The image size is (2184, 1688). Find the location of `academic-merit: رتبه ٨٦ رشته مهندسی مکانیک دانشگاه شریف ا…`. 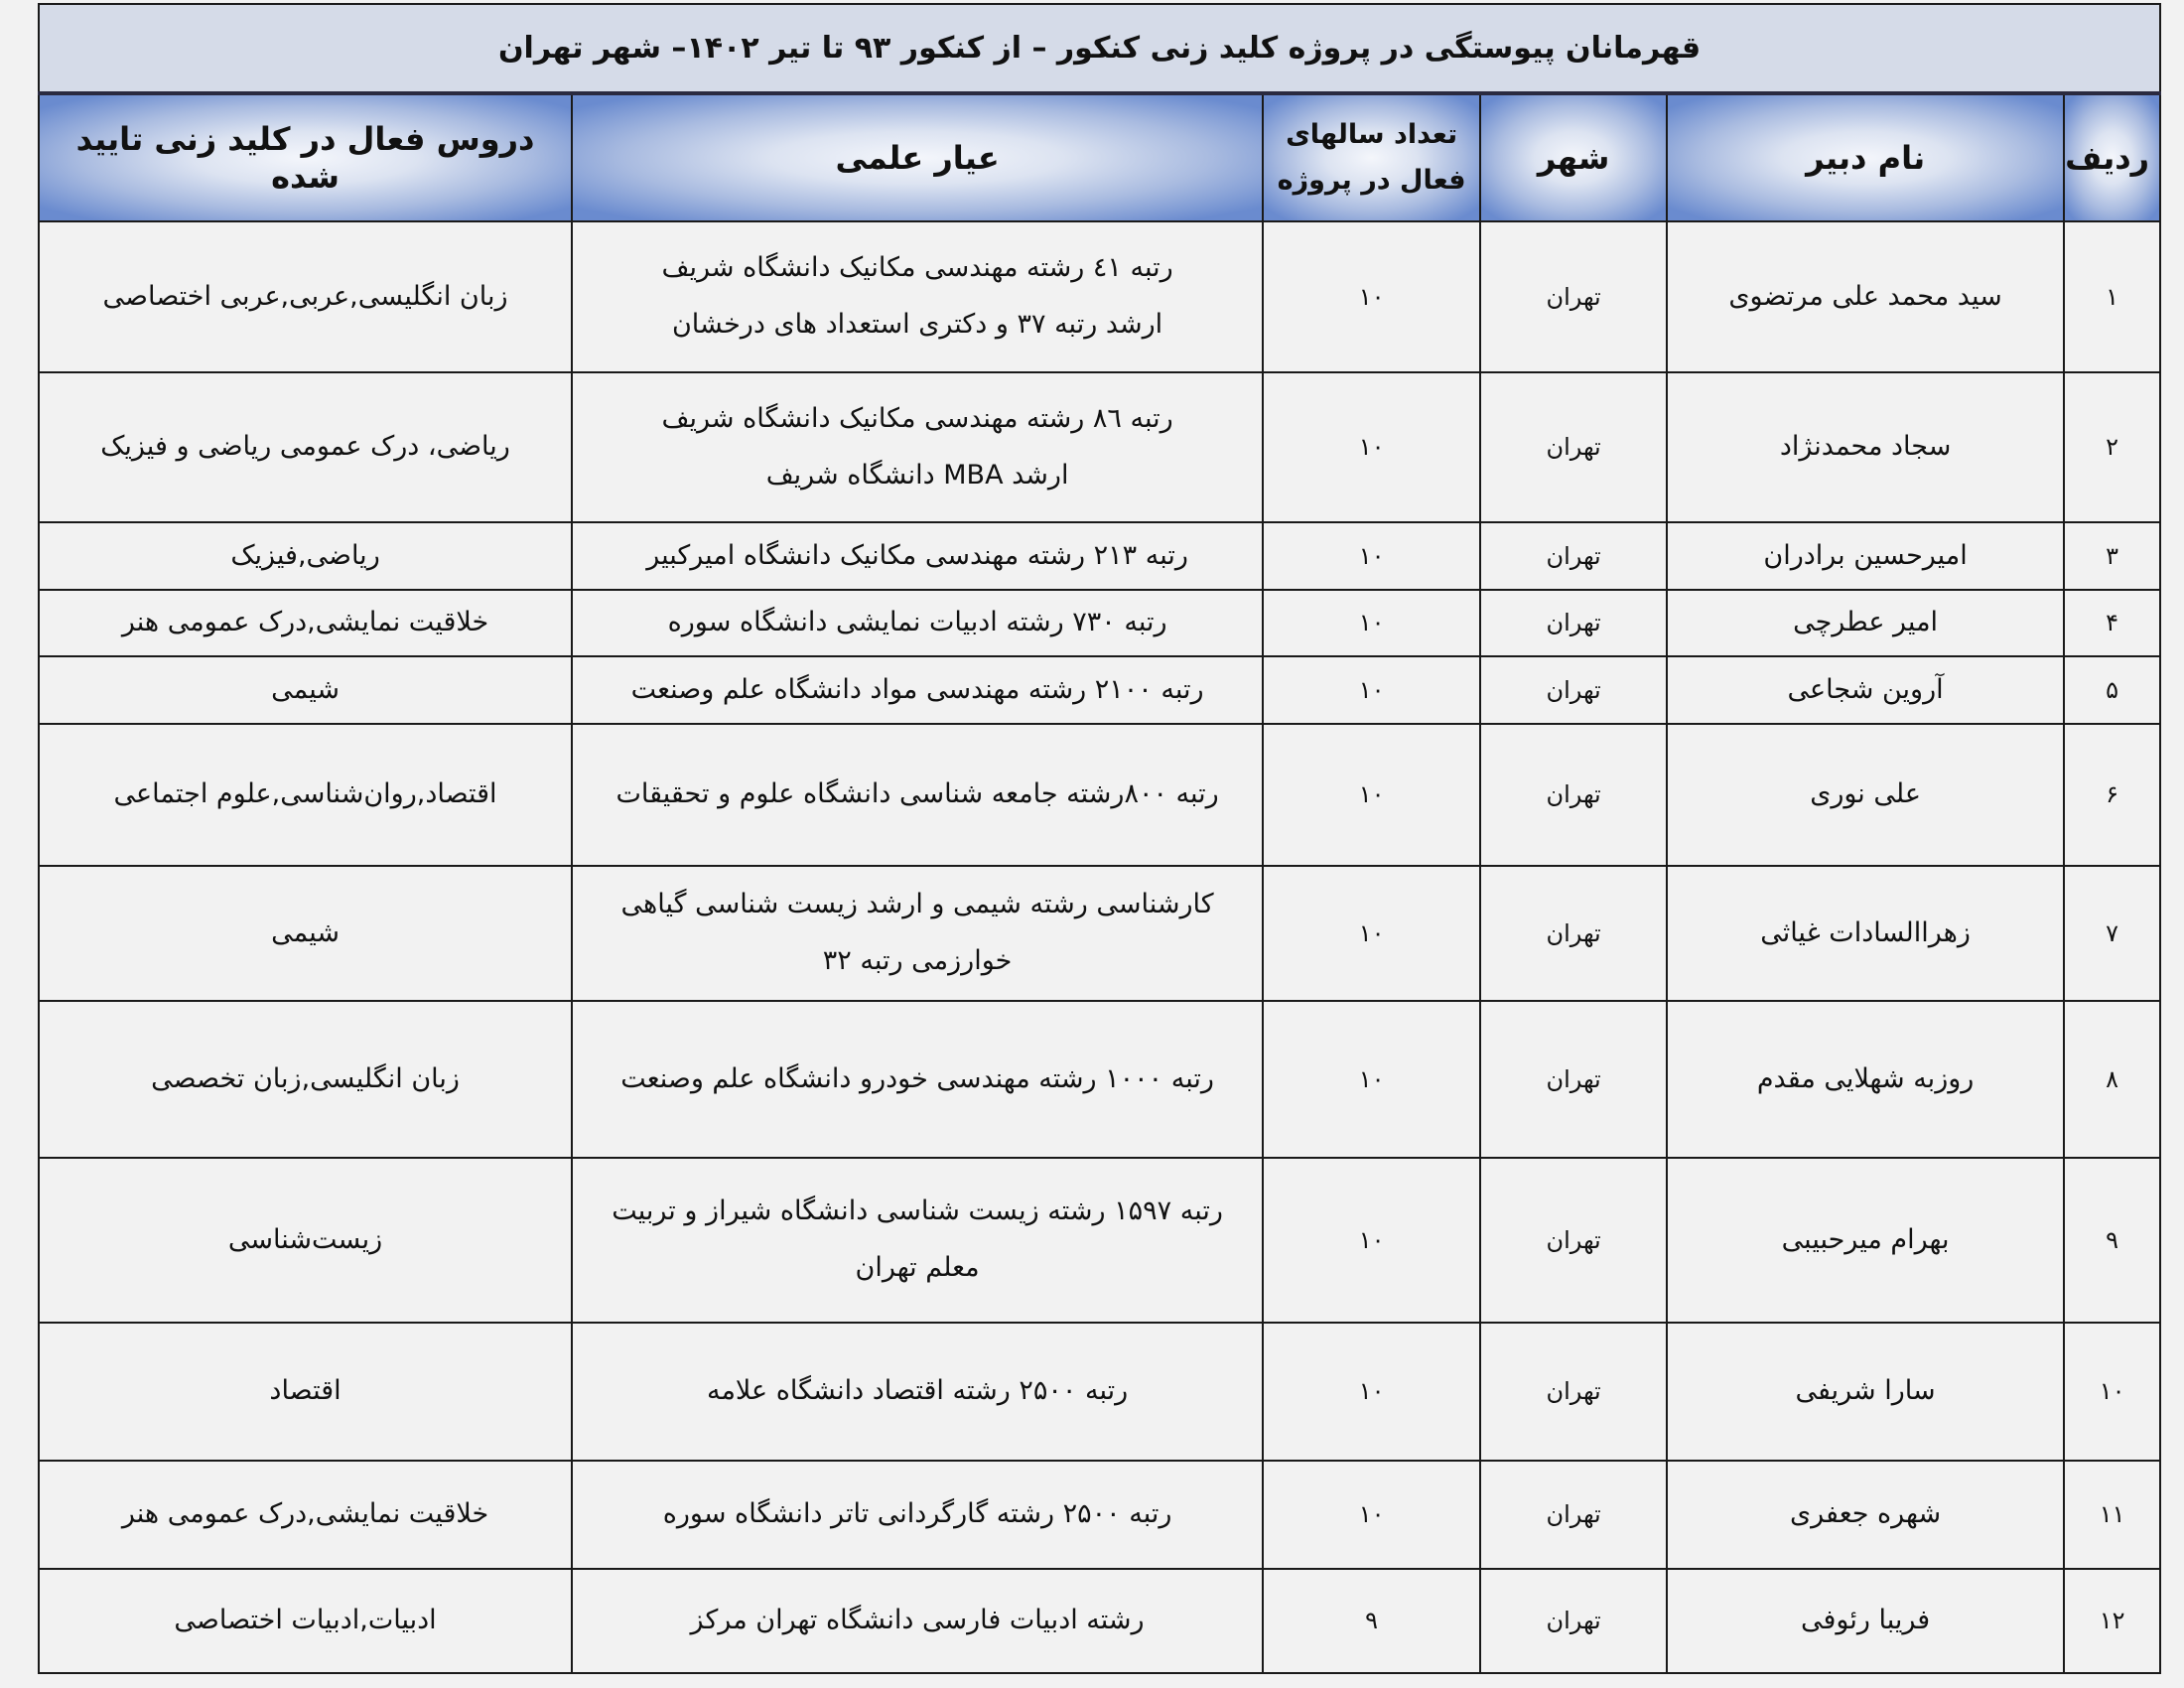

academic-merit: رتبه ٨٦ رشته مهندسی مکانیک دانشگاه شریف ا… is located at coordinates (918, 447).